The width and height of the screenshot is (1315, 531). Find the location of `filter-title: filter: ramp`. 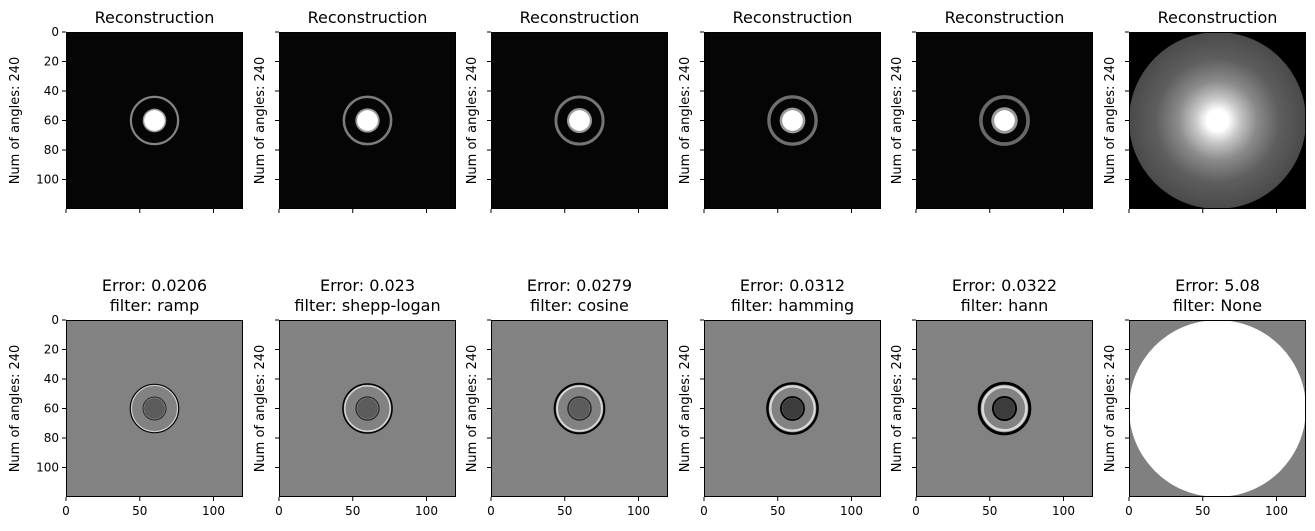

filter-title: filter: ramp is located at coordinates (155, 305).